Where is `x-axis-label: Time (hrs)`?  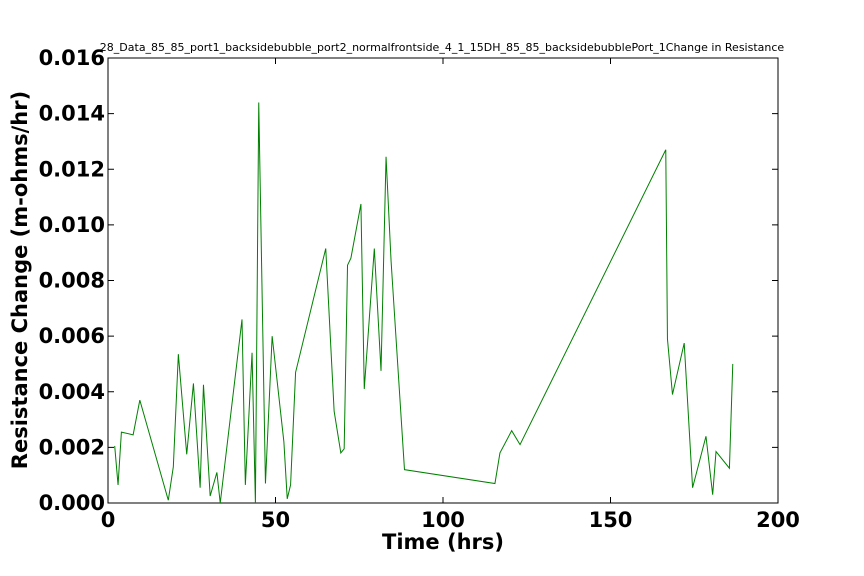
x-axis-label: Time (hrs) is located at coordinates (443, 542).